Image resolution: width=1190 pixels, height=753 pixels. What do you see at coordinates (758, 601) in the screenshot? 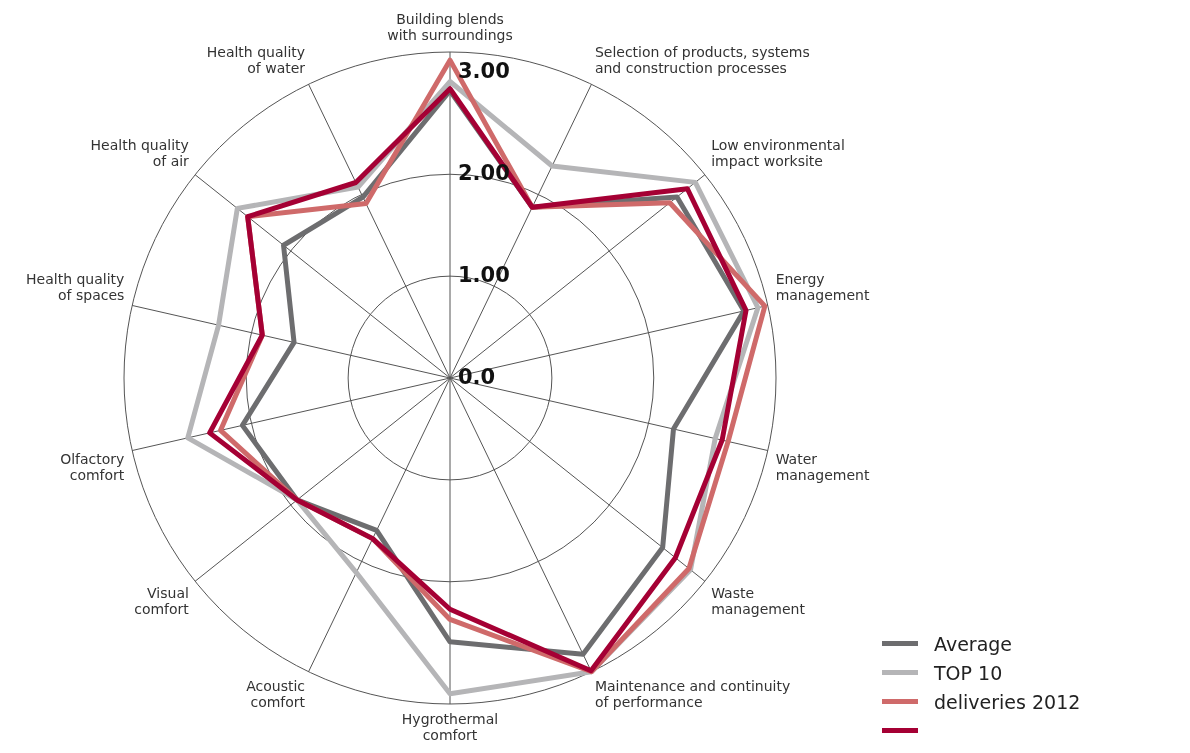
I see `spoke-label: Waste management` at bounding box center [758, 601].